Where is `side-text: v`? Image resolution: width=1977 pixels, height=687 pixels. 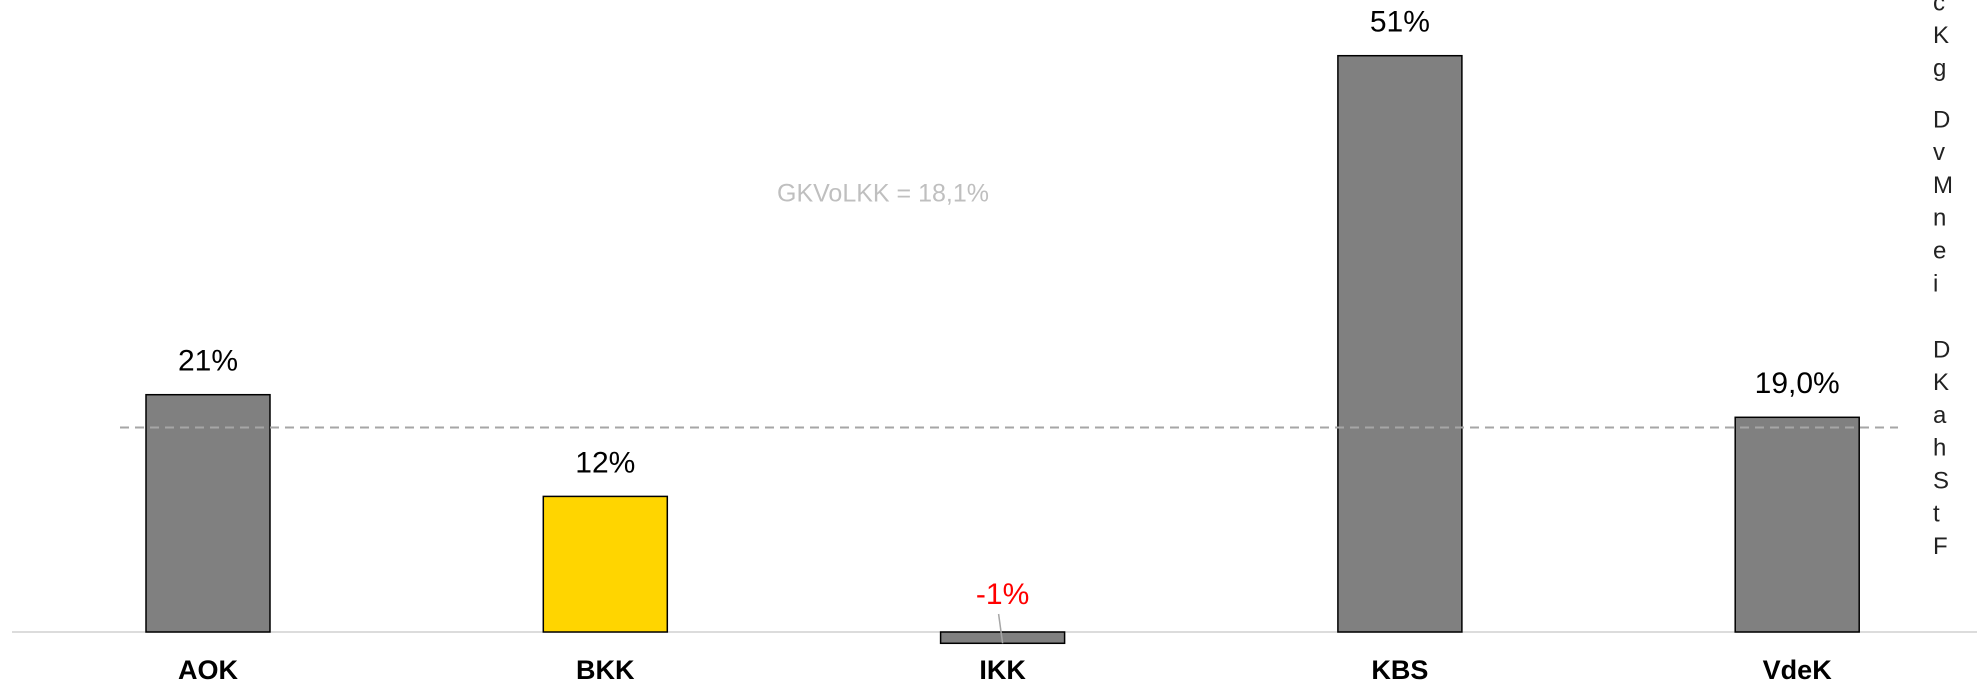
side-text: v is located at coordinates (1939, 152).